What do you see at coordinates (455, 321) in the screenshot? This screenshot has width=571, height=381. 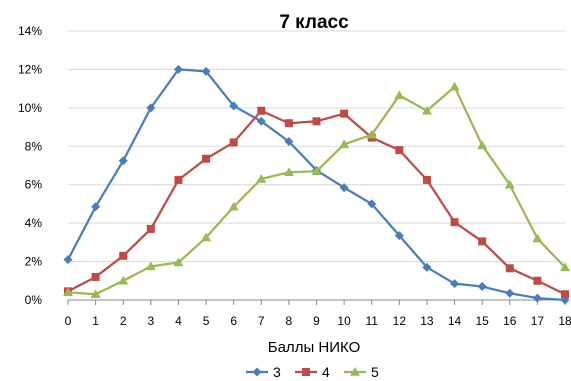 I see `x-tick-label: 14` at bounding box center [455, 321].